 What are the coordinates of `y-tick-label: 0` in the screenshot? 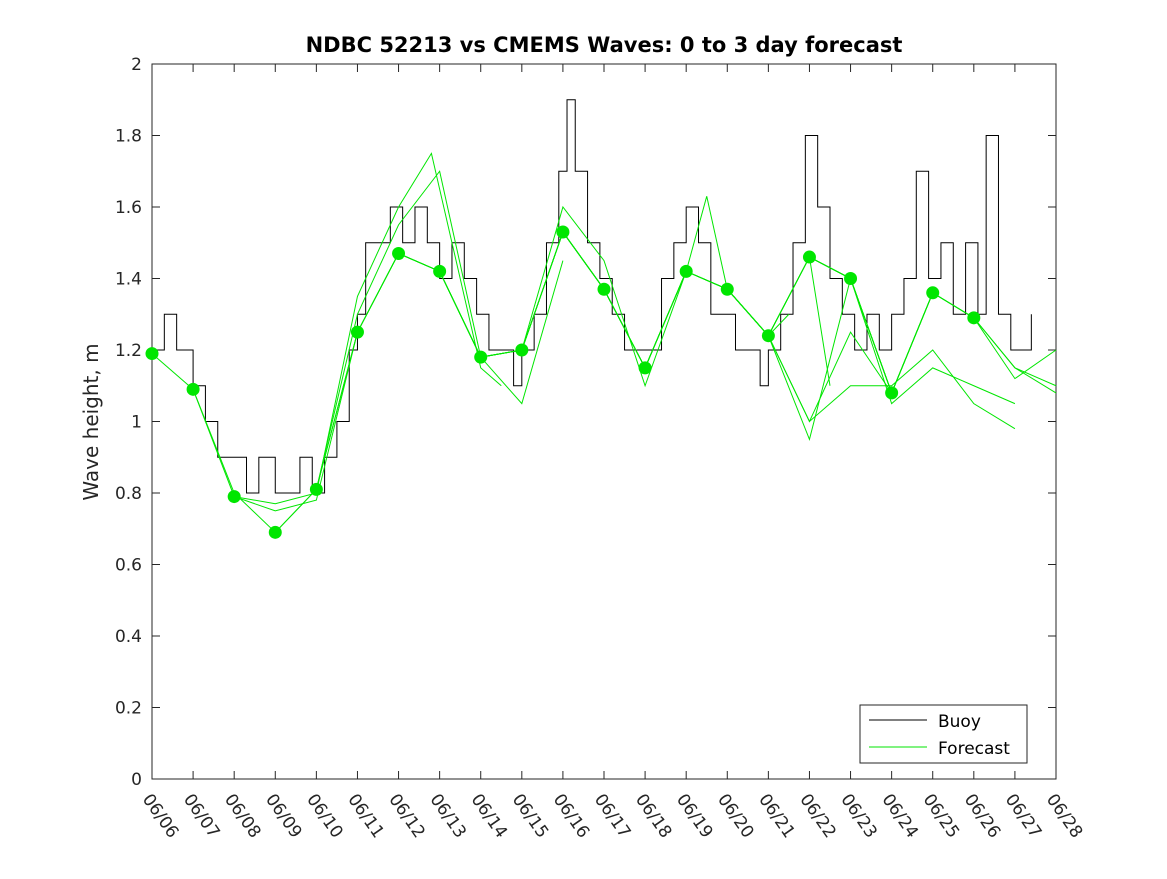 It's located at (136, 780).